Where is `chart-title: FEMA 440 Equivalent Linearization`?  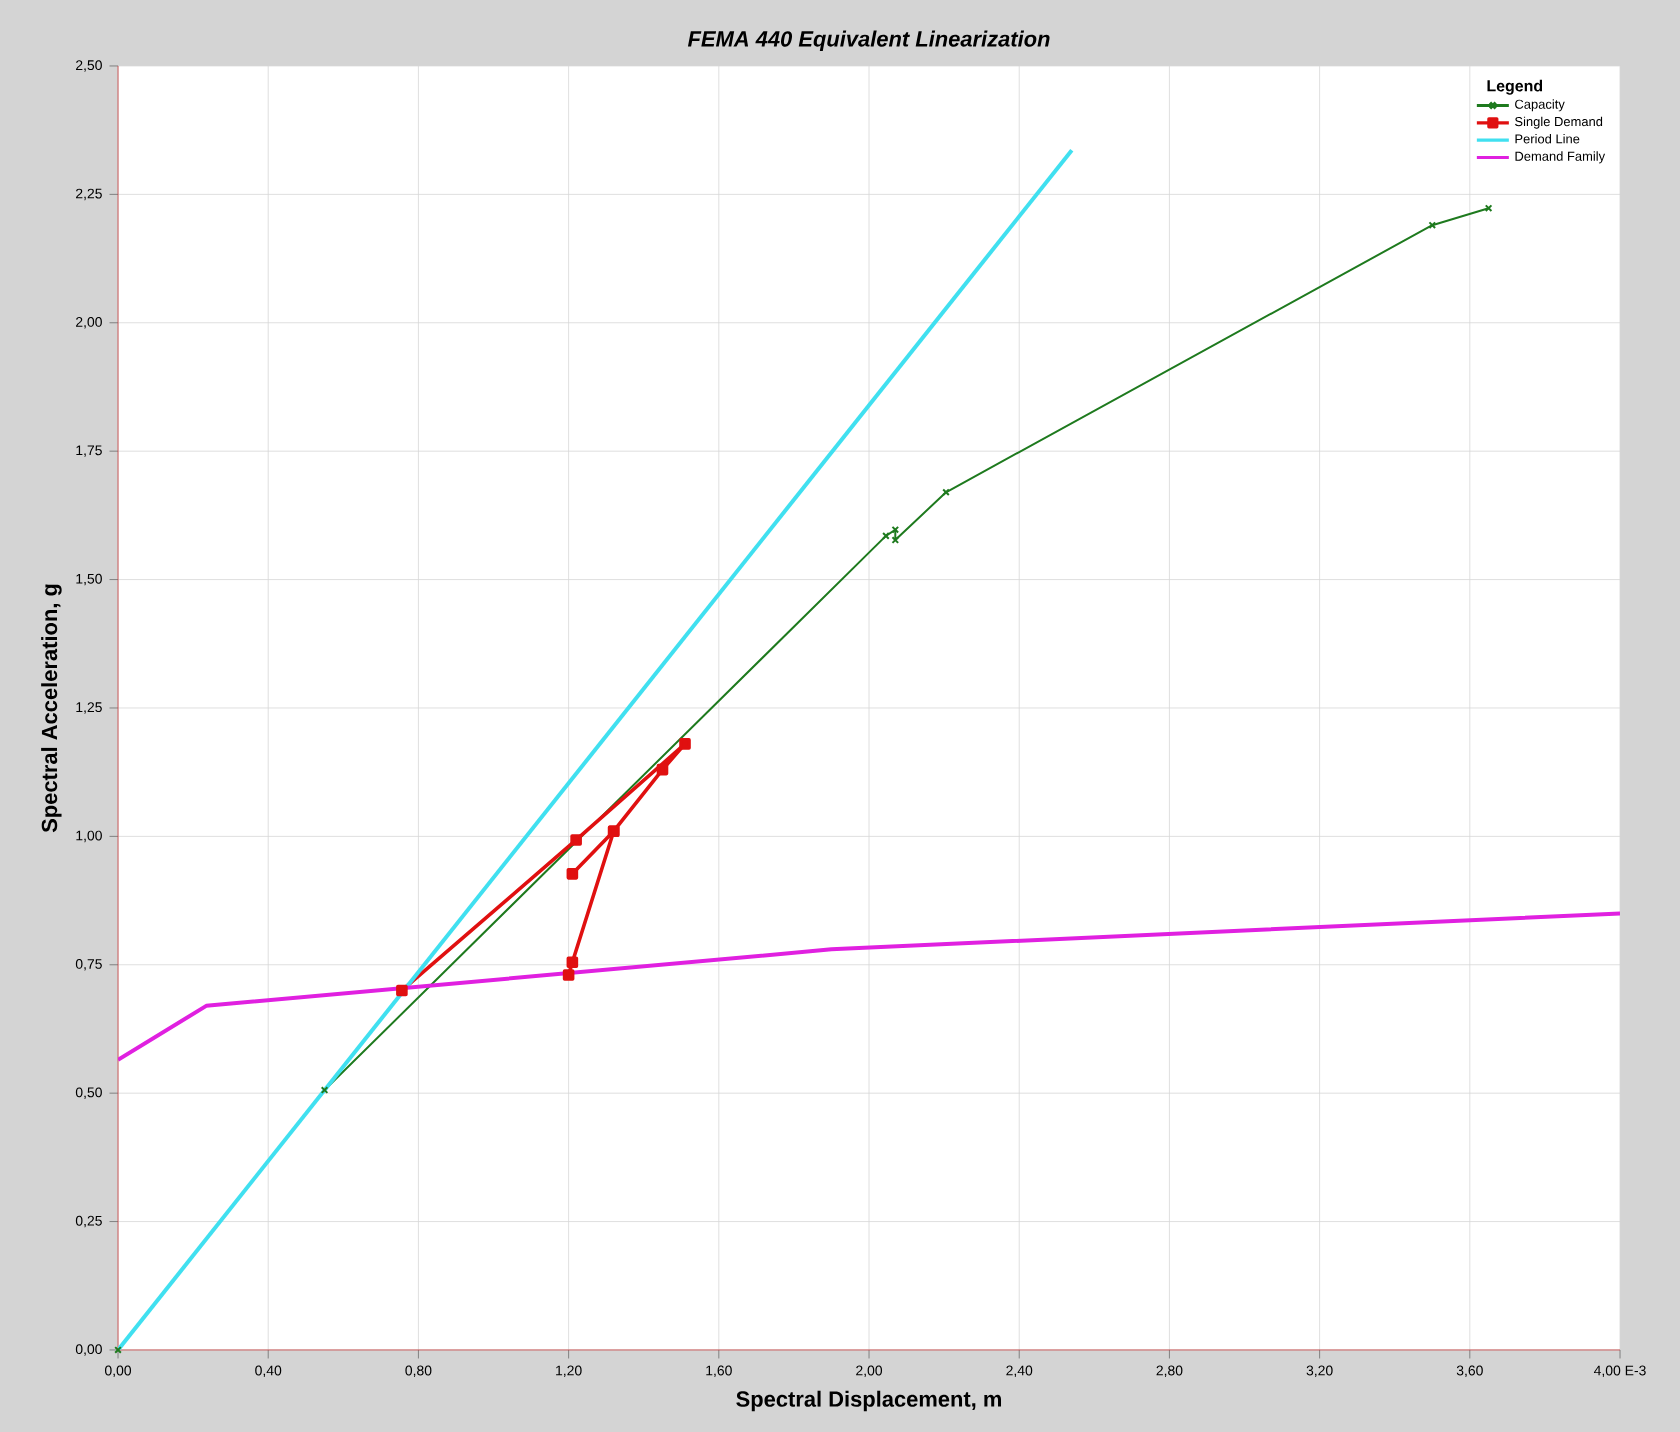 chart-title: FEMA 440 Equivalent Linearization is located at coordinates (868, 40).